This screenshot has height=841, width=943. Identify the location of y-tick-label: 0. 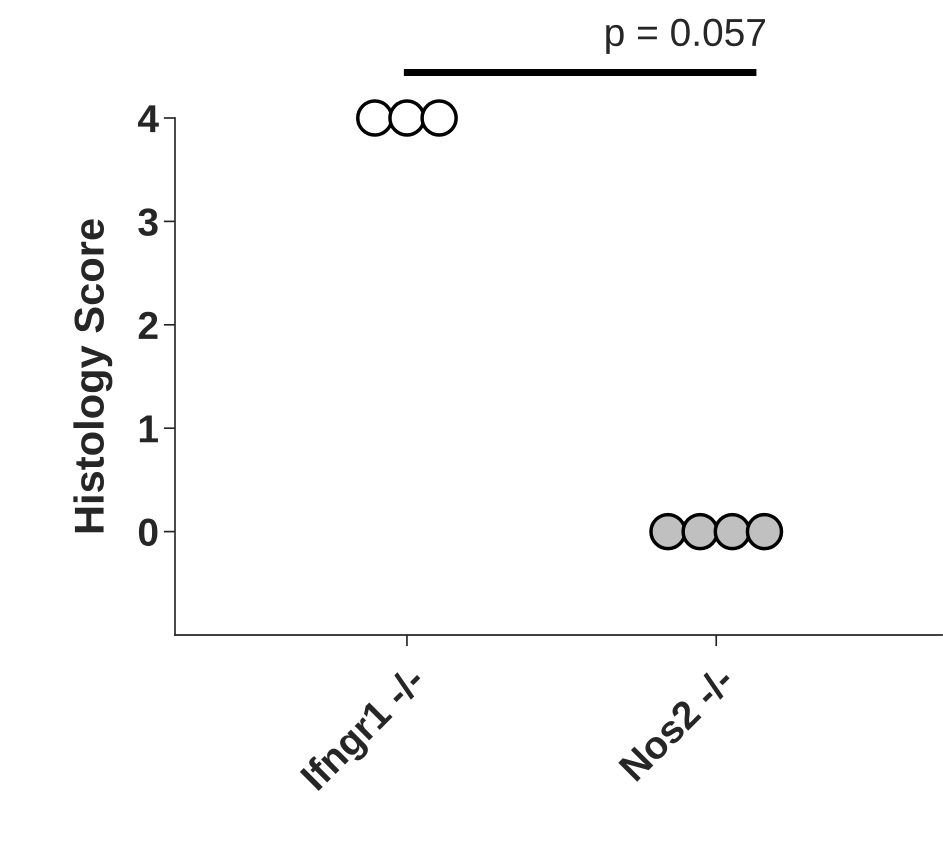
(148, 532).